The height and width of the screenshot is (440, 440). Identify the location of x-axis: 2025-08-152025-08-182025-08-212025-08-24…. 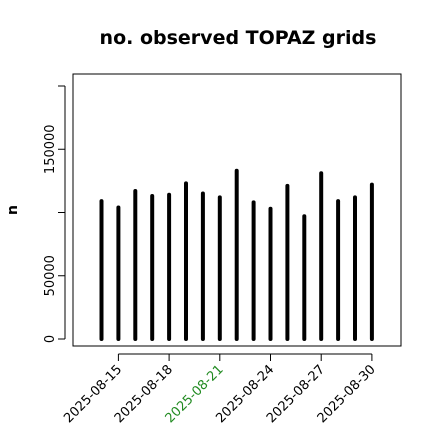
(220, 389).